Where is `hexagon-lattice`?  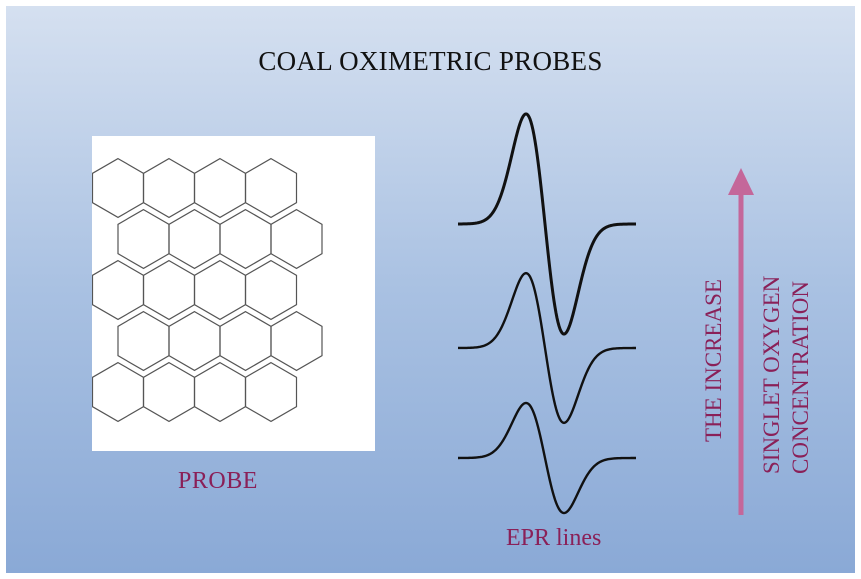
hexagon-lattice is located at coordinates (207, 290).